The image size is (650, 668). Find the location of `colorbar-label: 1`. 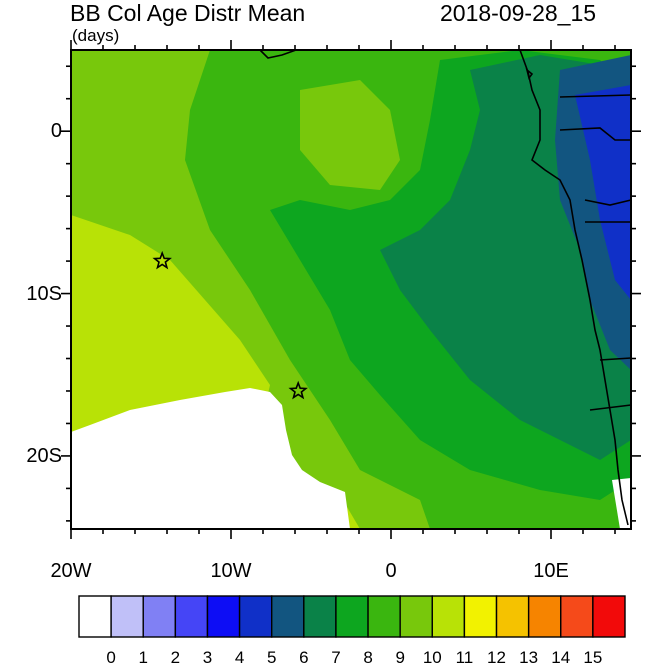

colorbar-label: 1 is located at coordinates (143, 657).